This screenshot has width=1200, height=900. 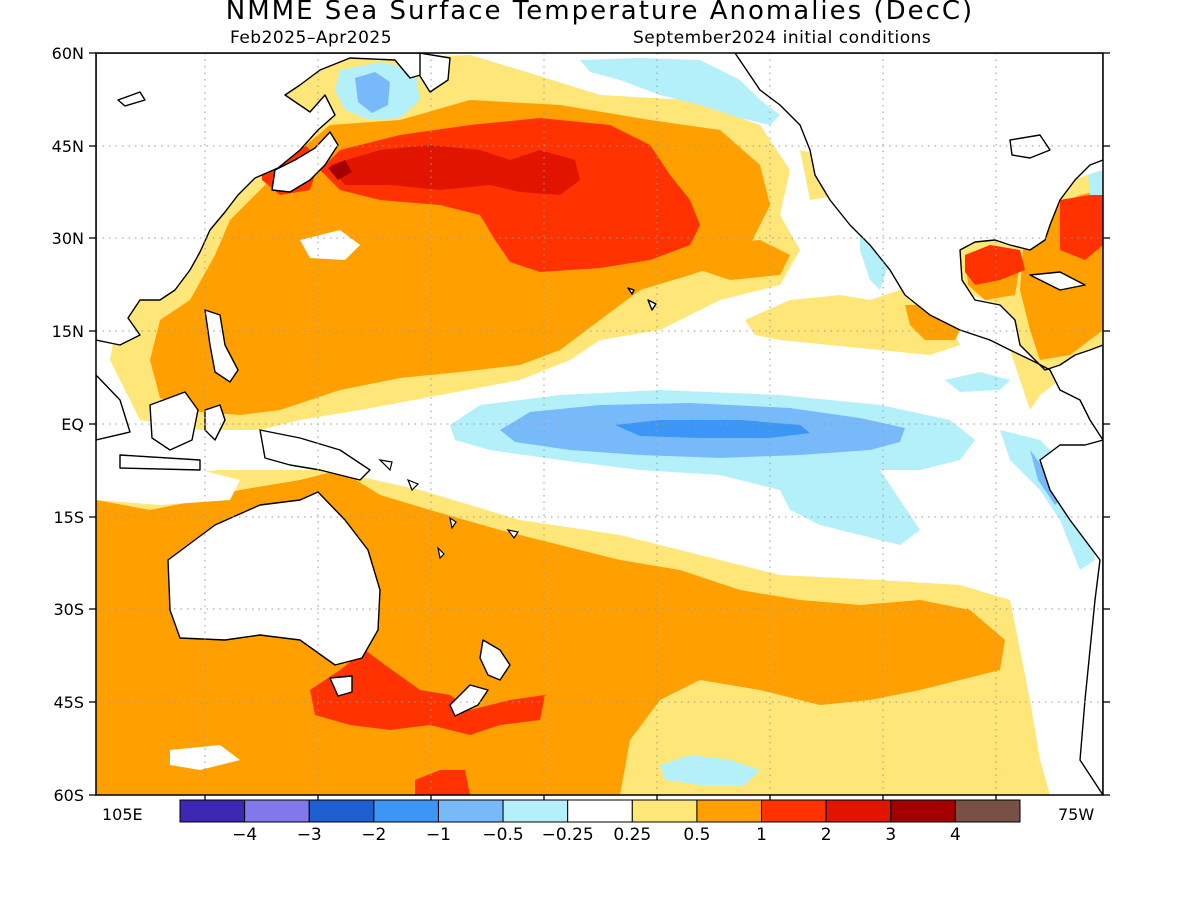 I want to click on colorbar-label: −0.25, so click(x=568, y=835).